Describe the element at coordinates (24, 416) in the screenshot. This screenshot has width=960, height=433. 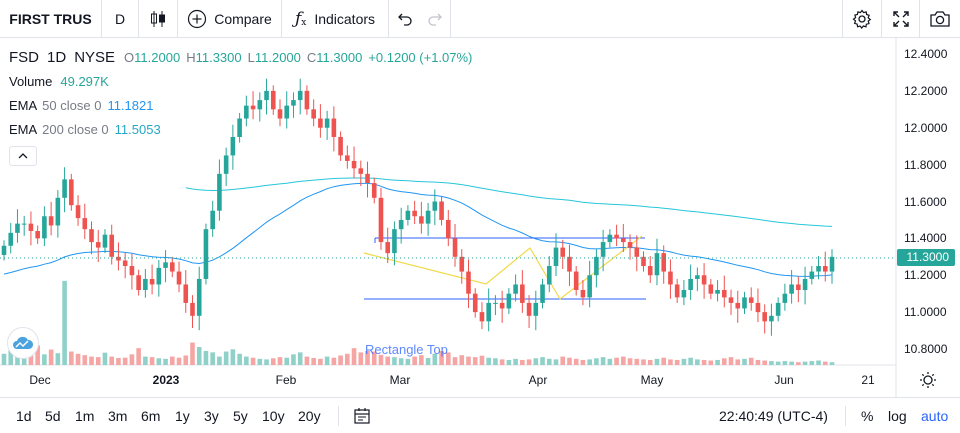
I see `range-button-1d: 1d` at that location.